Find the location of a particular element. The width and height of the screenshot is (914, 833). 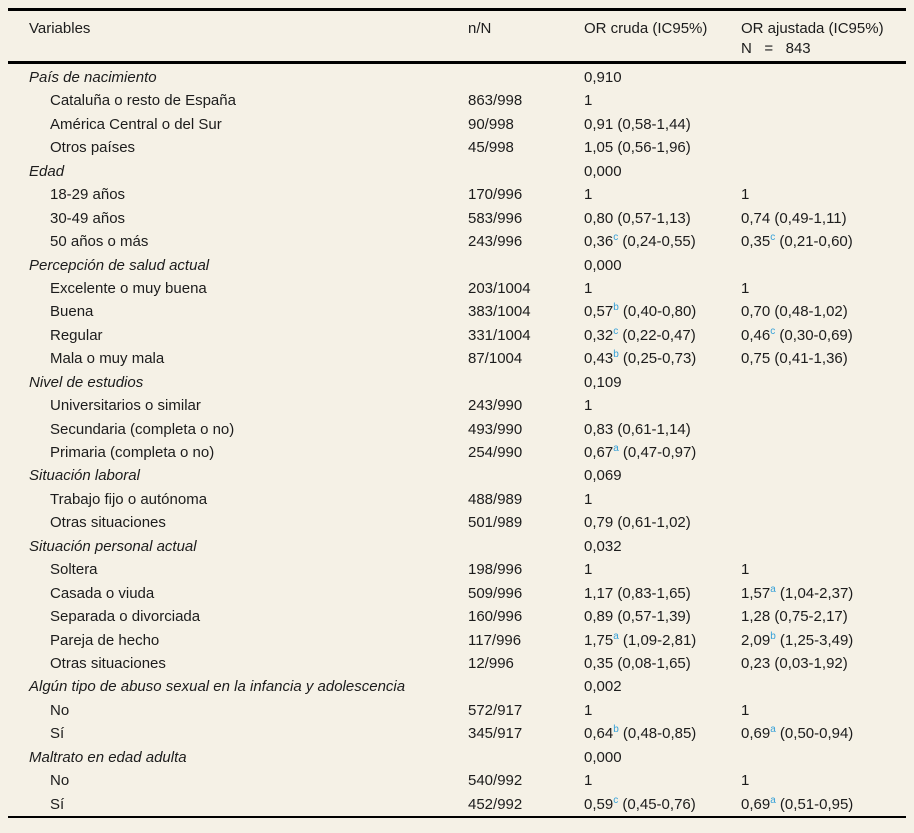

variable-category-label: Secundaria (completa o no) is located at coordinates (142, 429).